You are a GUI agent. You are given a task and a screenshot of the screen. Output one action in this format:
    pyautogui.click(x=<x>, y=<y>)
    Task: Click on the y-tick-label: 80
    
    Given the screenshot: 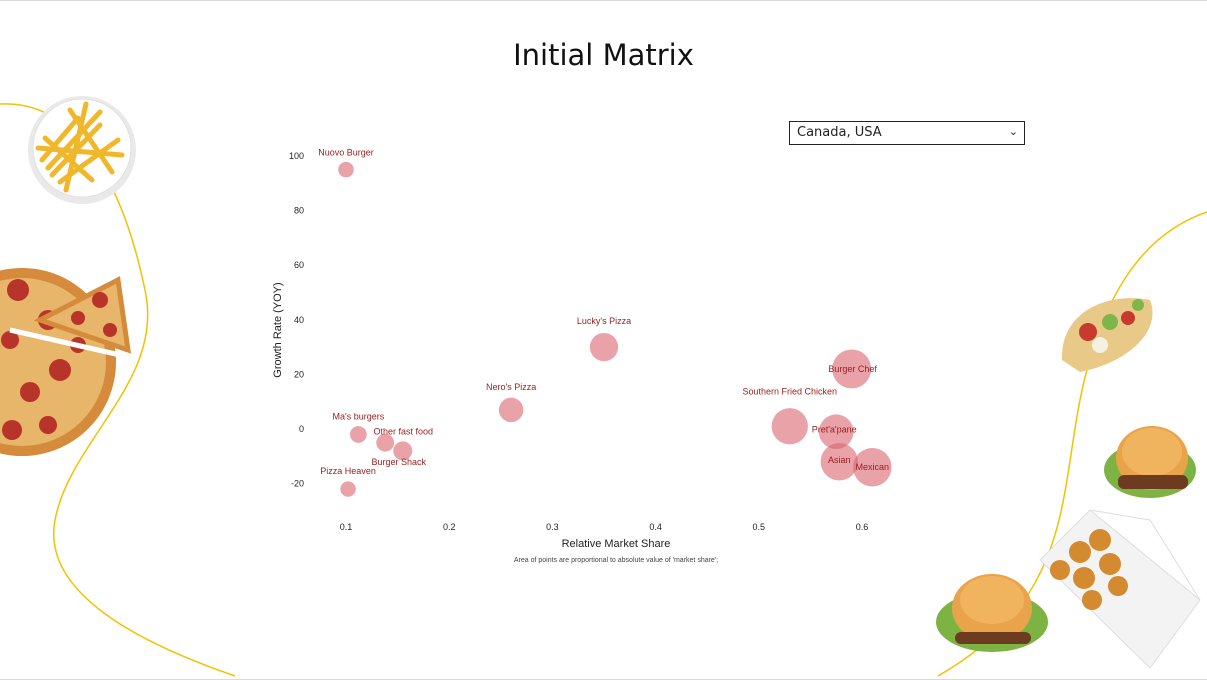 What is the action you would take?
    pyautogui.click(x=299, y=211)
    